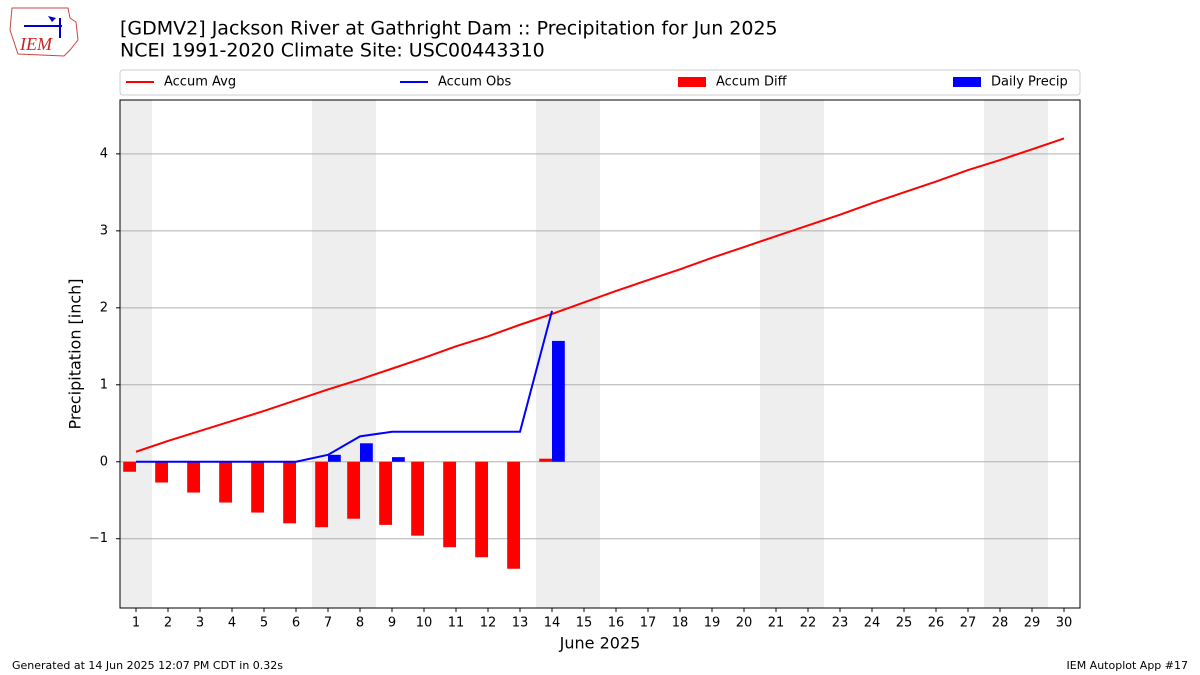 This screenshot has height=675, width=1200. Describe the element at coordinates (168, 623) in the screenshot. I see `x-tick-label: 2` at that location.